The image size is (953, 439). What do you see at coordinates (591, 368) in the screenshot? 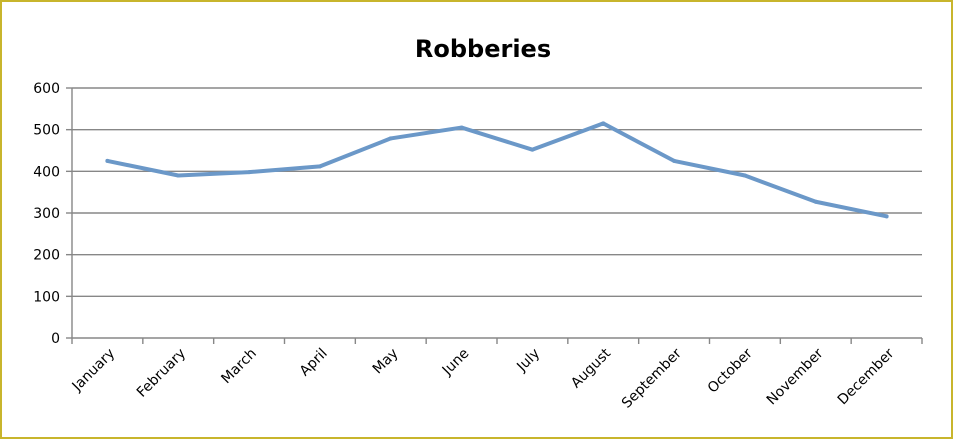
I see `x-tick-label: August` at bounding box center [591, 368].